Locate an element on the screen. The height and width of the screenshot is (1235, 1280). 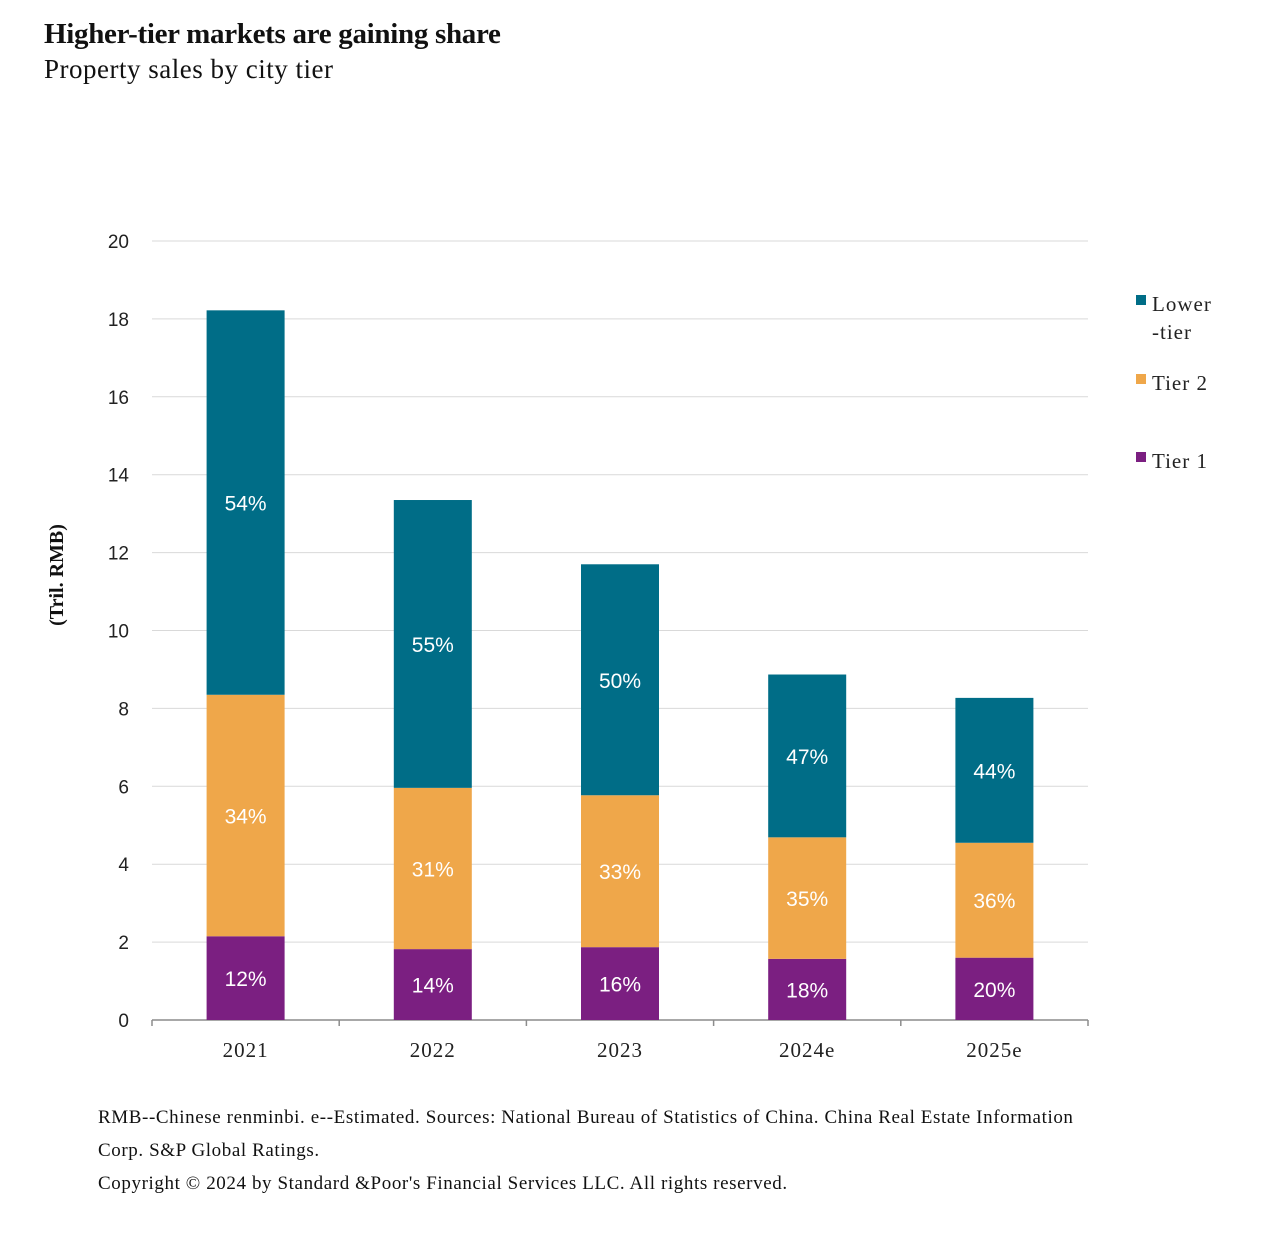
data-label: 33% is located at coordinates (620, 872).